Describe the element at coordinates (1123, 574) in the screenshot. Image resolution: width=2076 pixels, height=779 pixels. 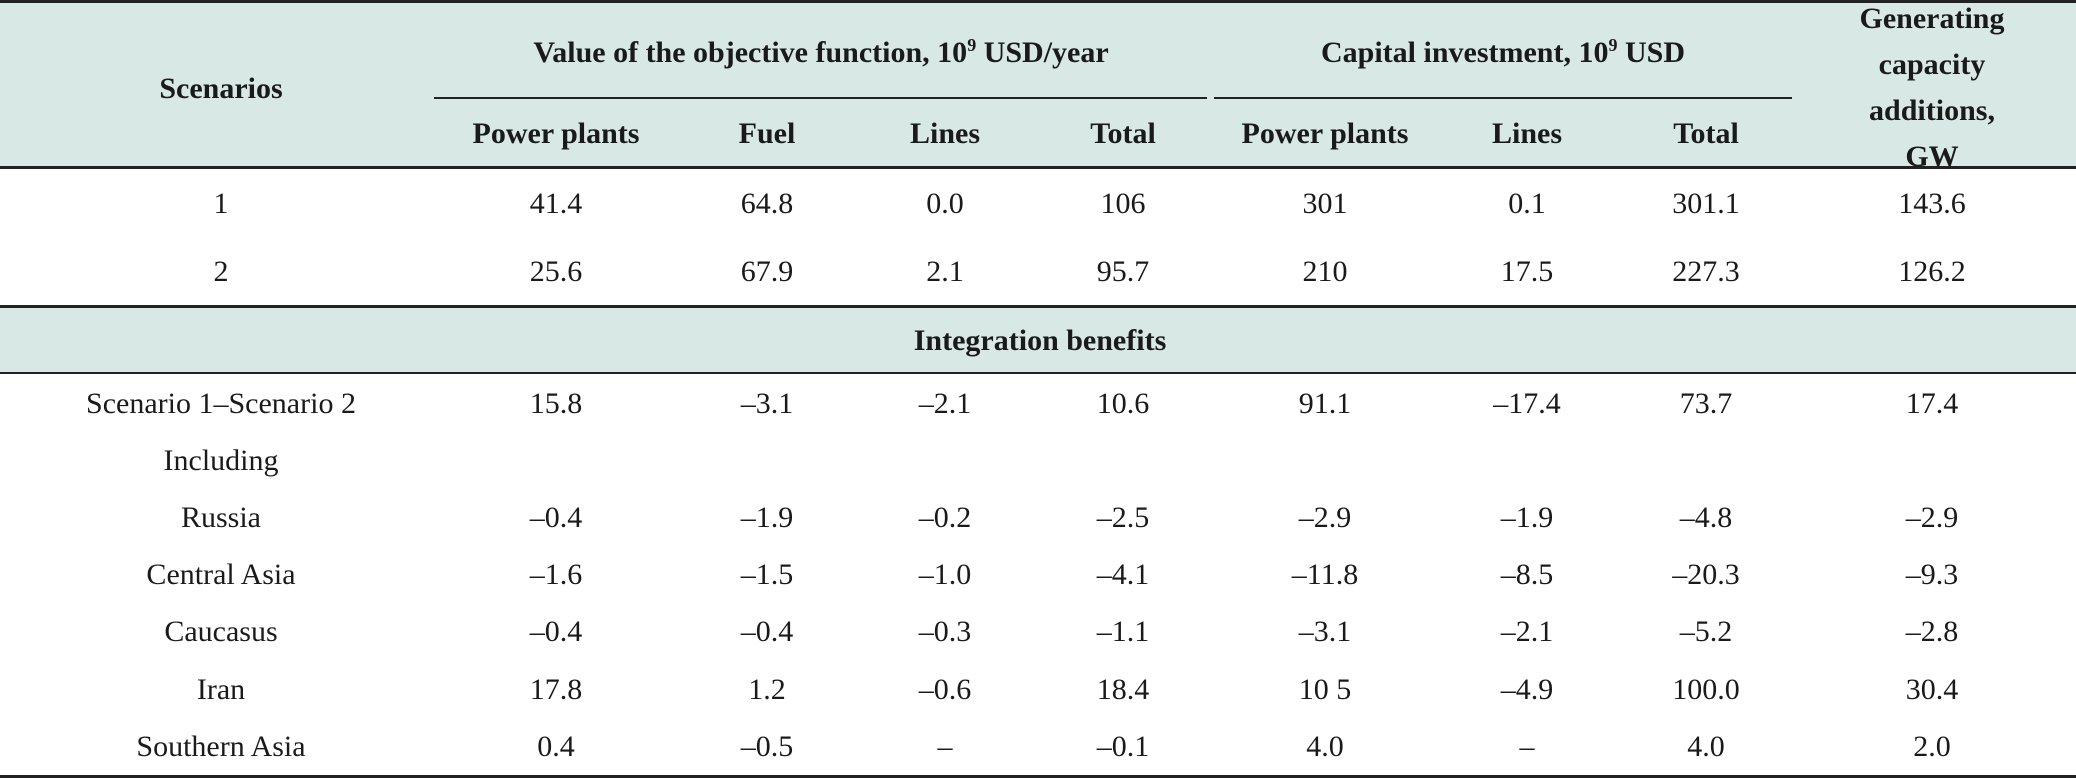
I see `table-cell: –4.1` at that location.